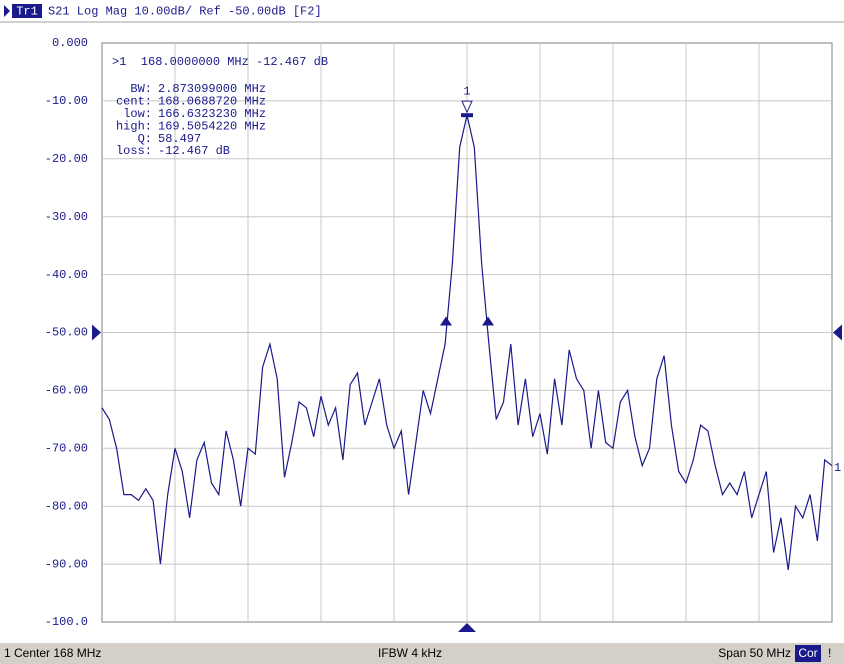 Image resolution: width=844 pixels, height=664 pixels. I want to click on stat-label: BW:, so click(141, 89).